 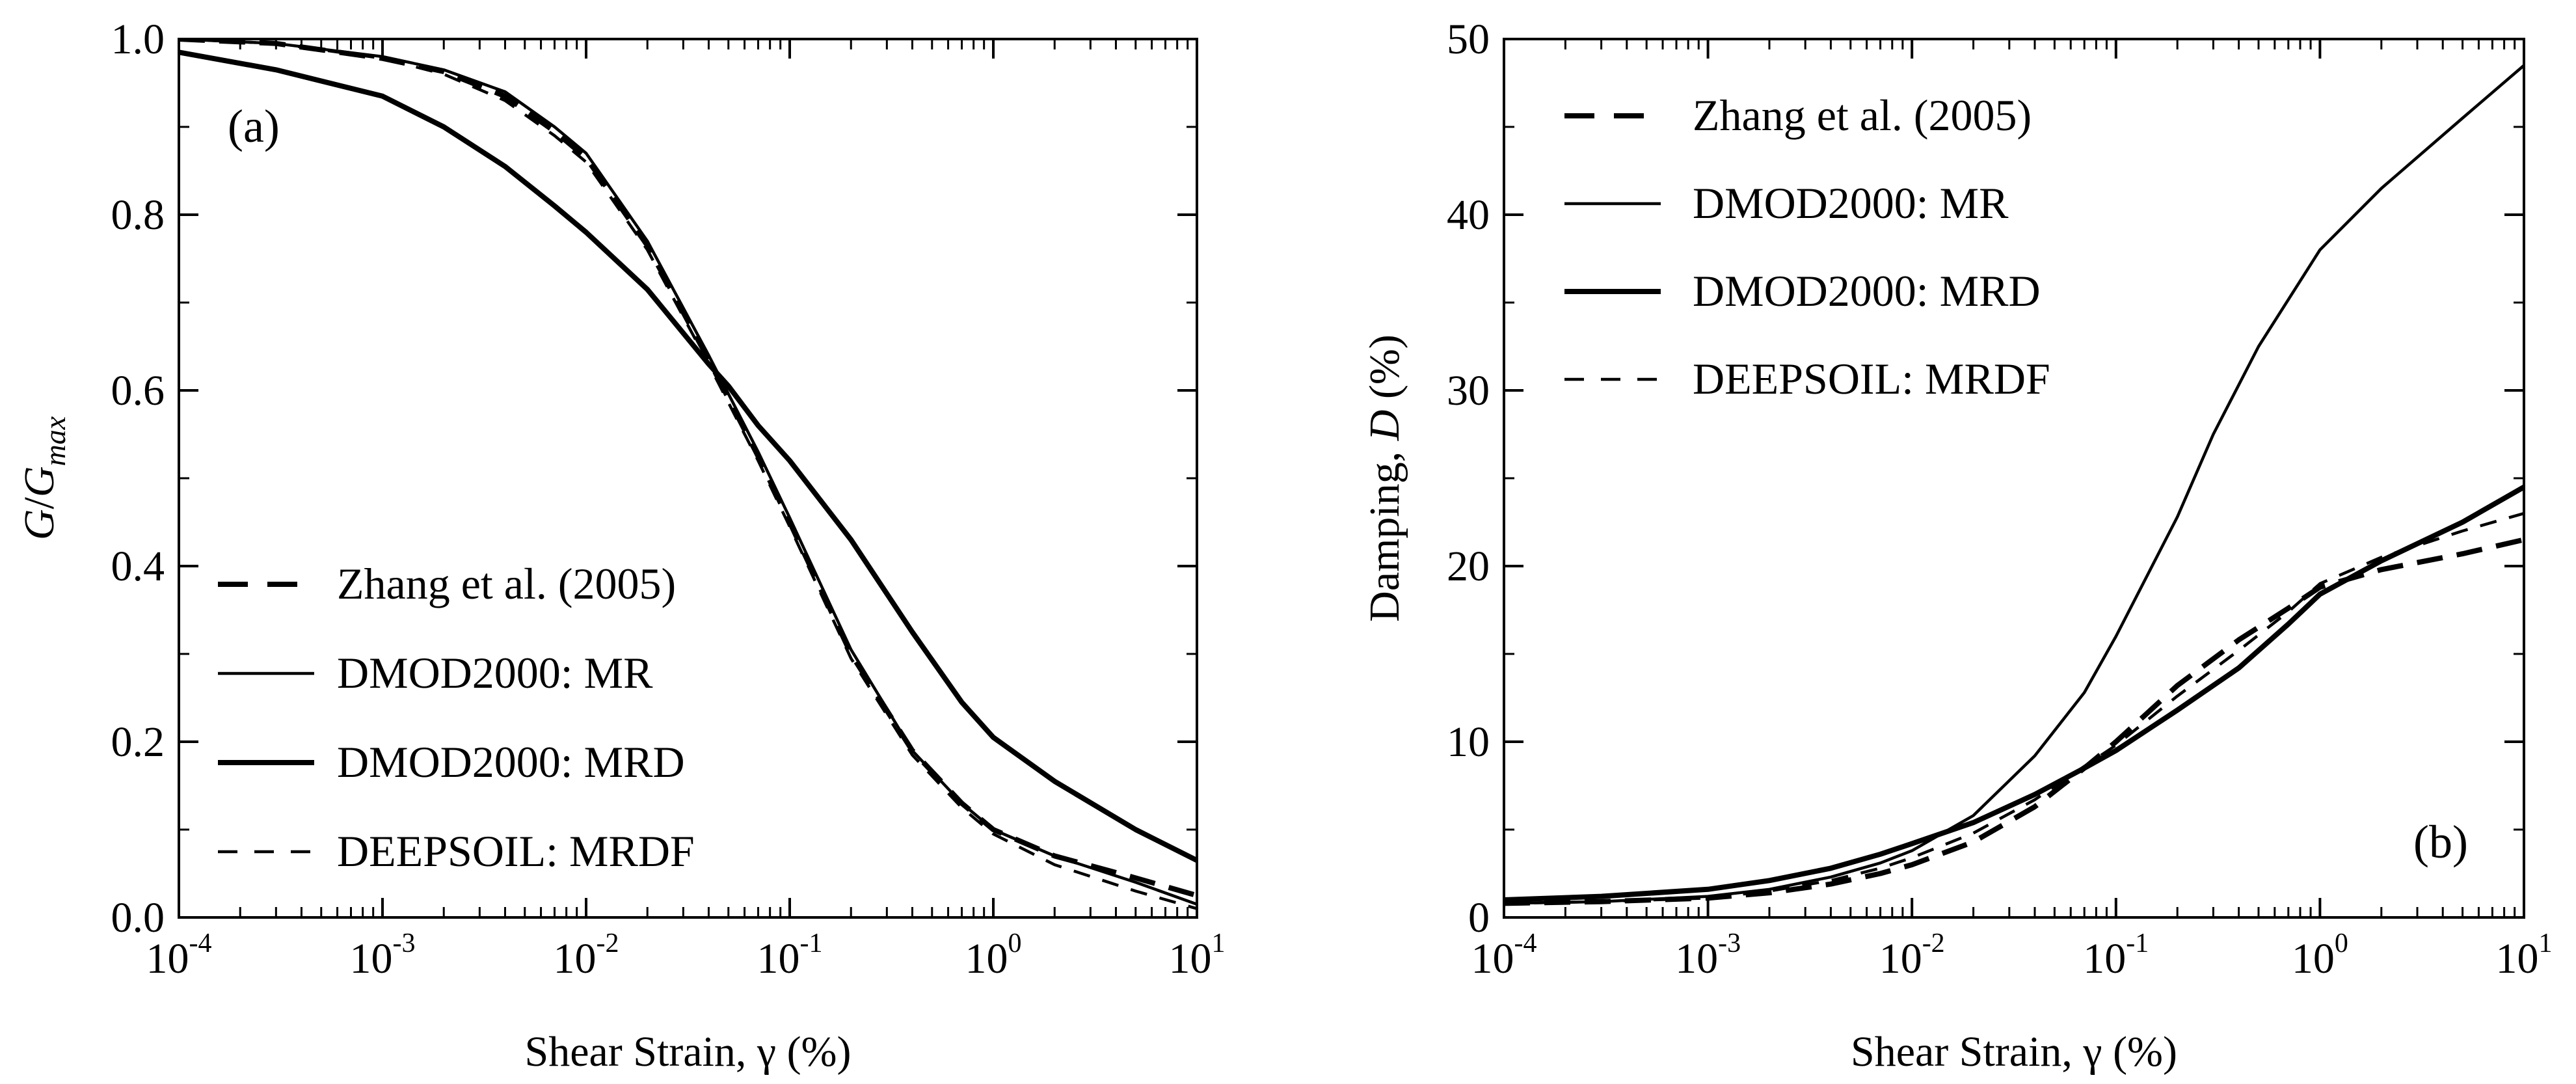 What do you see at coordinates (138, 215) in the screenshot?
I see `y-tick-label: 0.8` at bounding box center [138, 215].